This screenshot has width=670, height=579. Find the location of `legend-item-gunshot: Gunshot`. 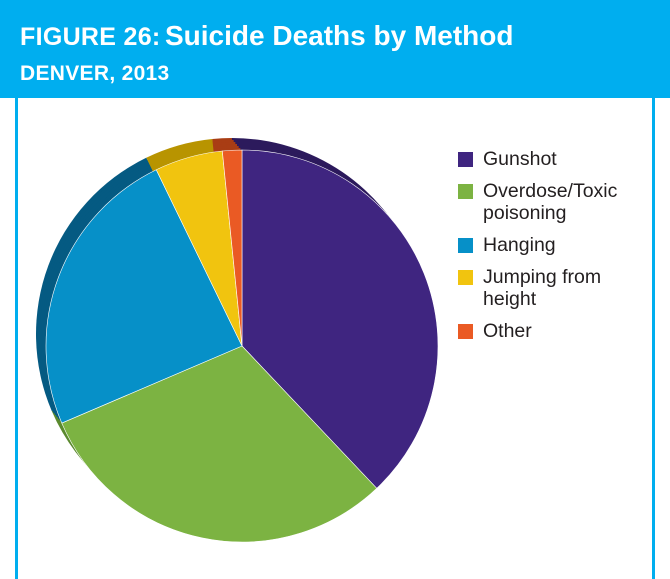

legend-item-gunshot: Gunshot is located at coordinates (555, 159).